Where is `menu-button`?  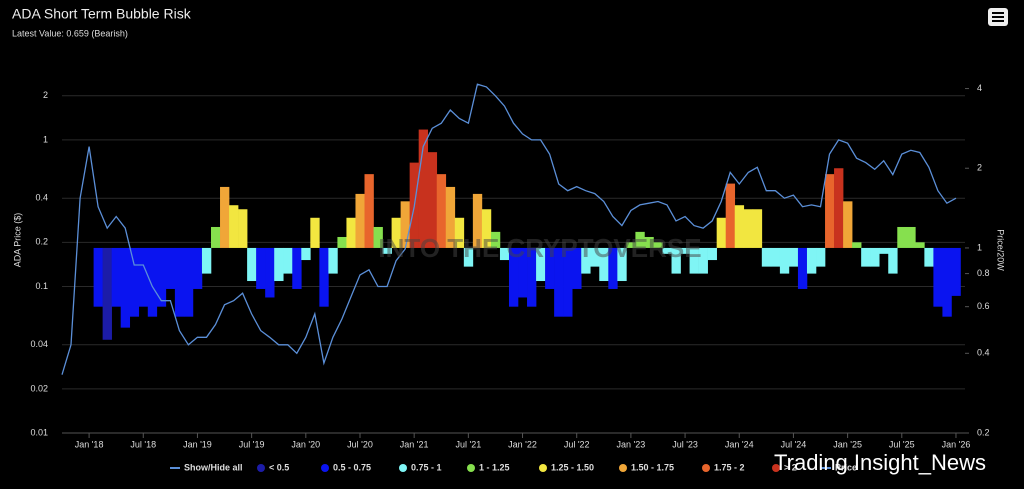
menu-button is located at coordinates (998, 17).